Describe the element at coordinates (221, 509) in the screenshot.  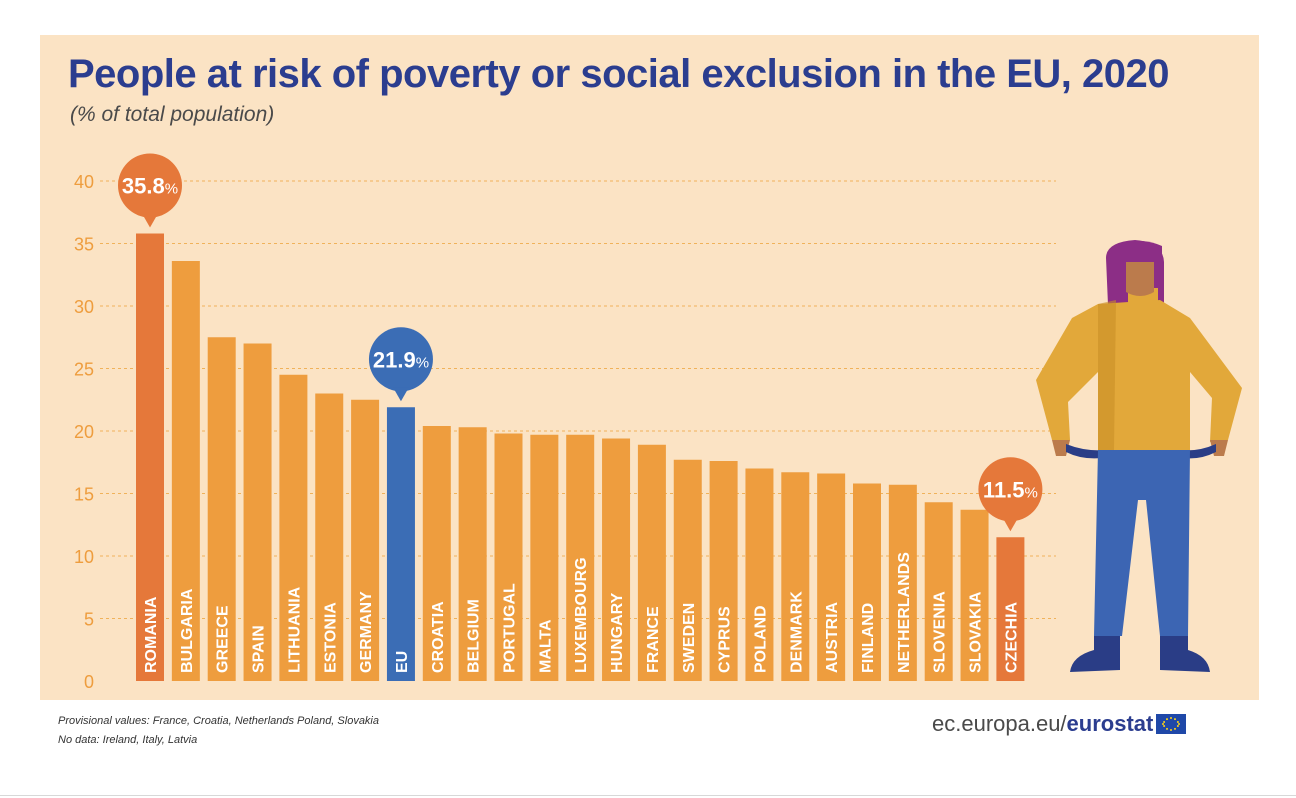
I see `bar-greece` at that location.